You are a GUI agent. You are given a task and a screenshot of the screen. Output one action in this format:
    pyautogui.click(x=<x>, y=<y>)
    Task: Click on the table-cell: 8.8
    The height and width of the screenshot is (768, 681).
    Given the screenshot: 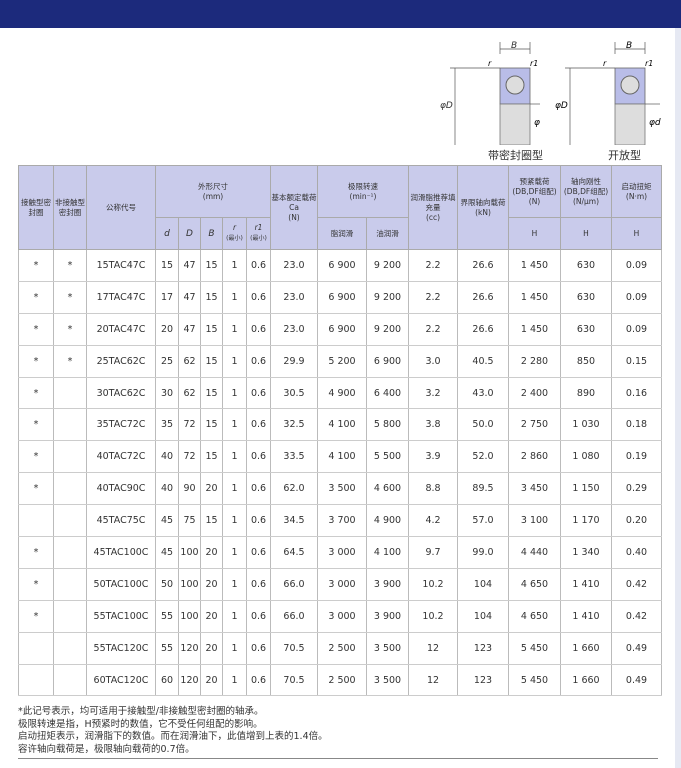 What is the action you would take?
    pyautogui.click(x=433, y=489)
    